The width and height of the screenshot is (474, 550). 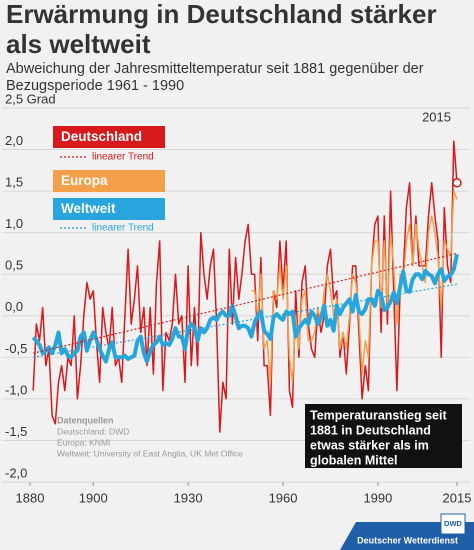 What do you see at coordinates (369, 445) in the screenshot?
I see `annotation-line: etwas stärker als im` at bounding box center [369, 445].